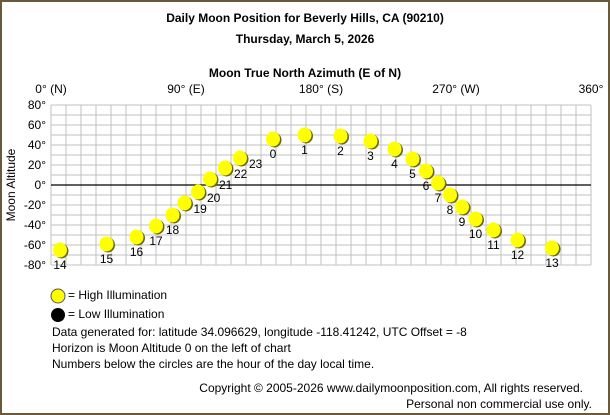  I want to click on x-tick-label: 0° (N), so click(50, 89).